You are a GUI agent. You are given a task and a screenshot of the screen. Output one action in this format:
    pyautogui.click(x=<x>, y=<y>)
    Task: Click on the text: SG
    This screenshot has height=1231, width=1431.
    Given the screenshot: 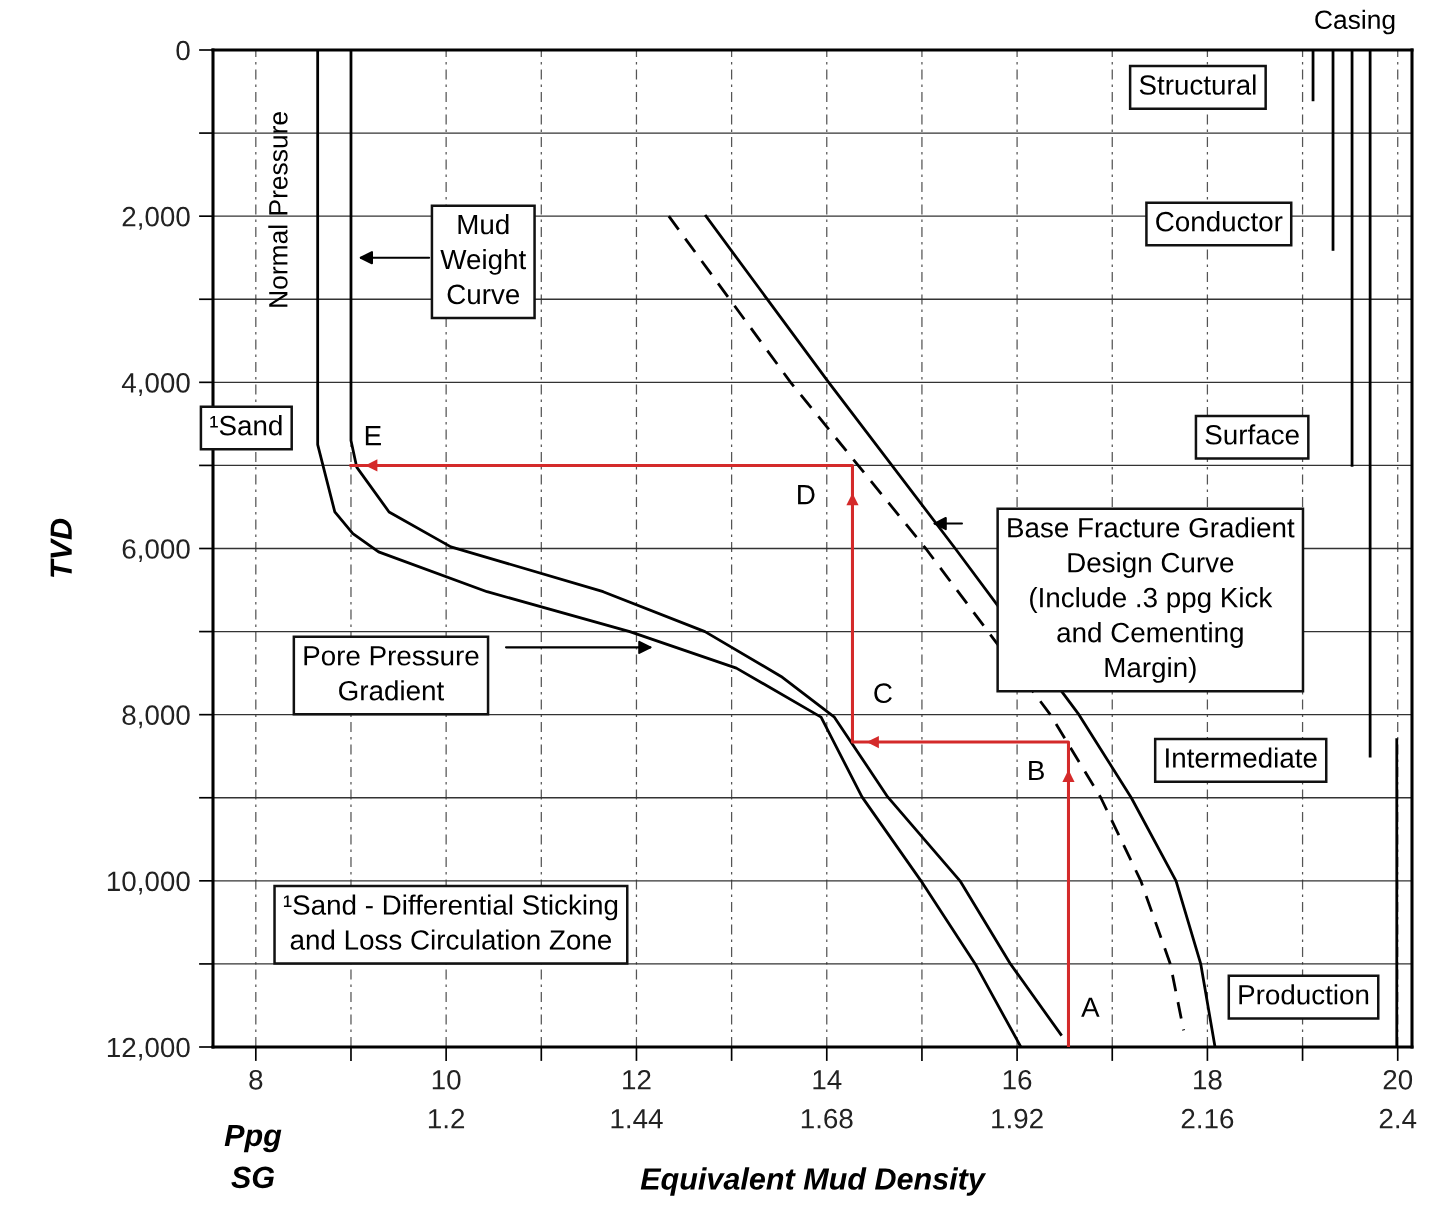 What is the action you would take?
    pyautogui.click(x=253, y=1177)
    